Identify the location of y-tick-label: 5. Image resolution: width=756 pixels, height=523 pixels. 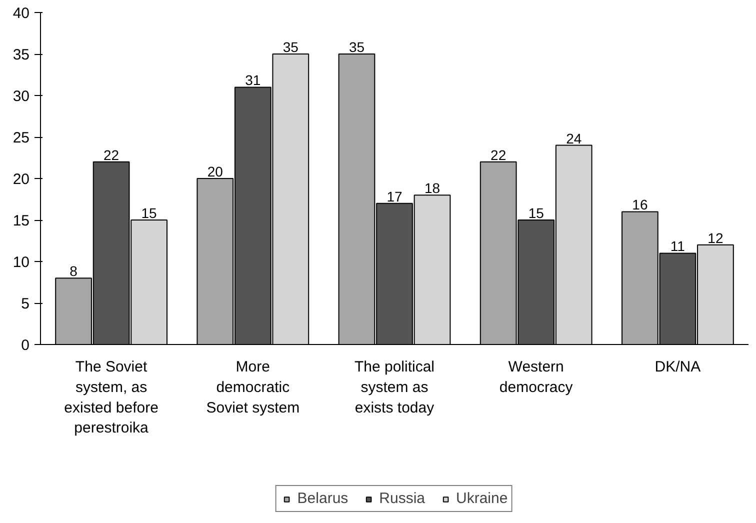
(25, 304).